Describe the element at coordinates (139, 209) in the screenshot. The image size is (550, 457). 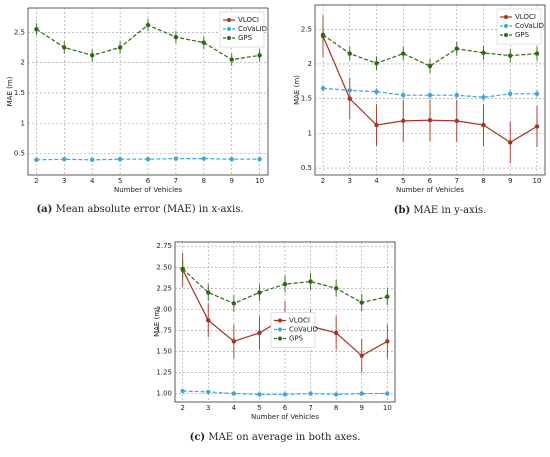
I see `caption: (a) Mean absolute error (MAE) in x-axis.` at that location.